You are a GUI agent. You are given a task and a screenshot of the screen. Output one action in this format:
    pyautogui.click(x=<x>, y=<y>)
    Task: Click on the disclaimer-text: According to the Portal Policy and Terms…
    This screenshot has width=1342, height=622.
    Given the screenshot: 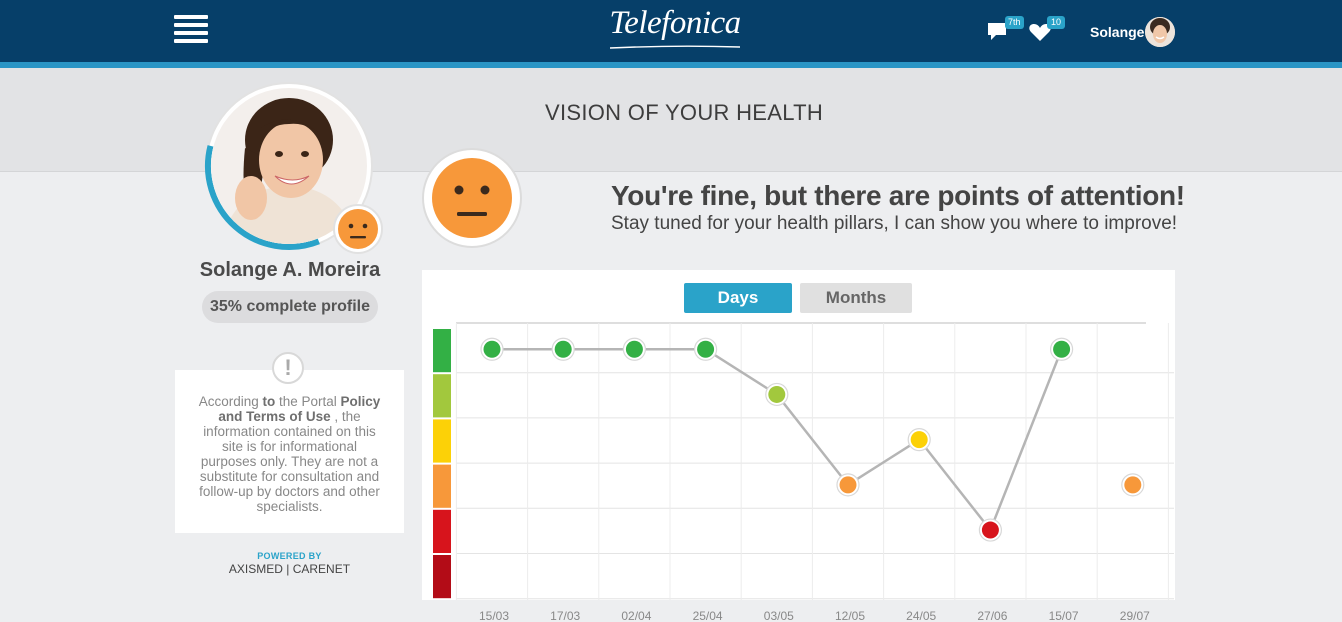 What is the action you would take?
    pyautogui.click(x=289, y=451)
    